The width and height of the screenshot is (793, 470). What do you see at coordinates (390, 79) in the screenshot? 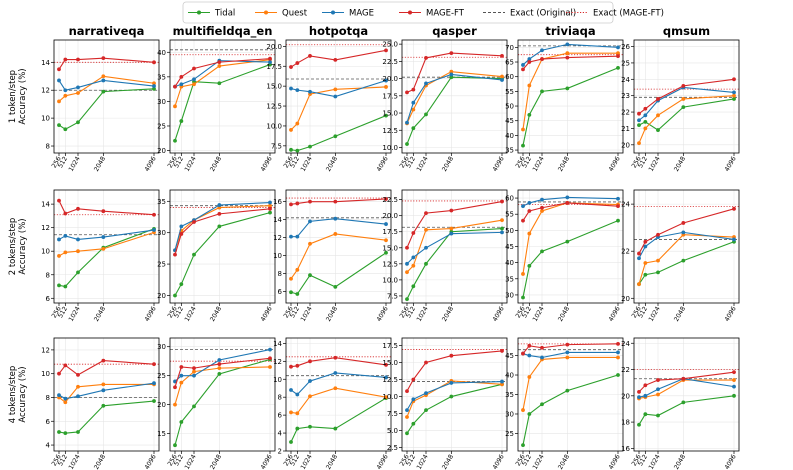
I see `y-tick-label: 20.0` at bounding box center [390, 79].